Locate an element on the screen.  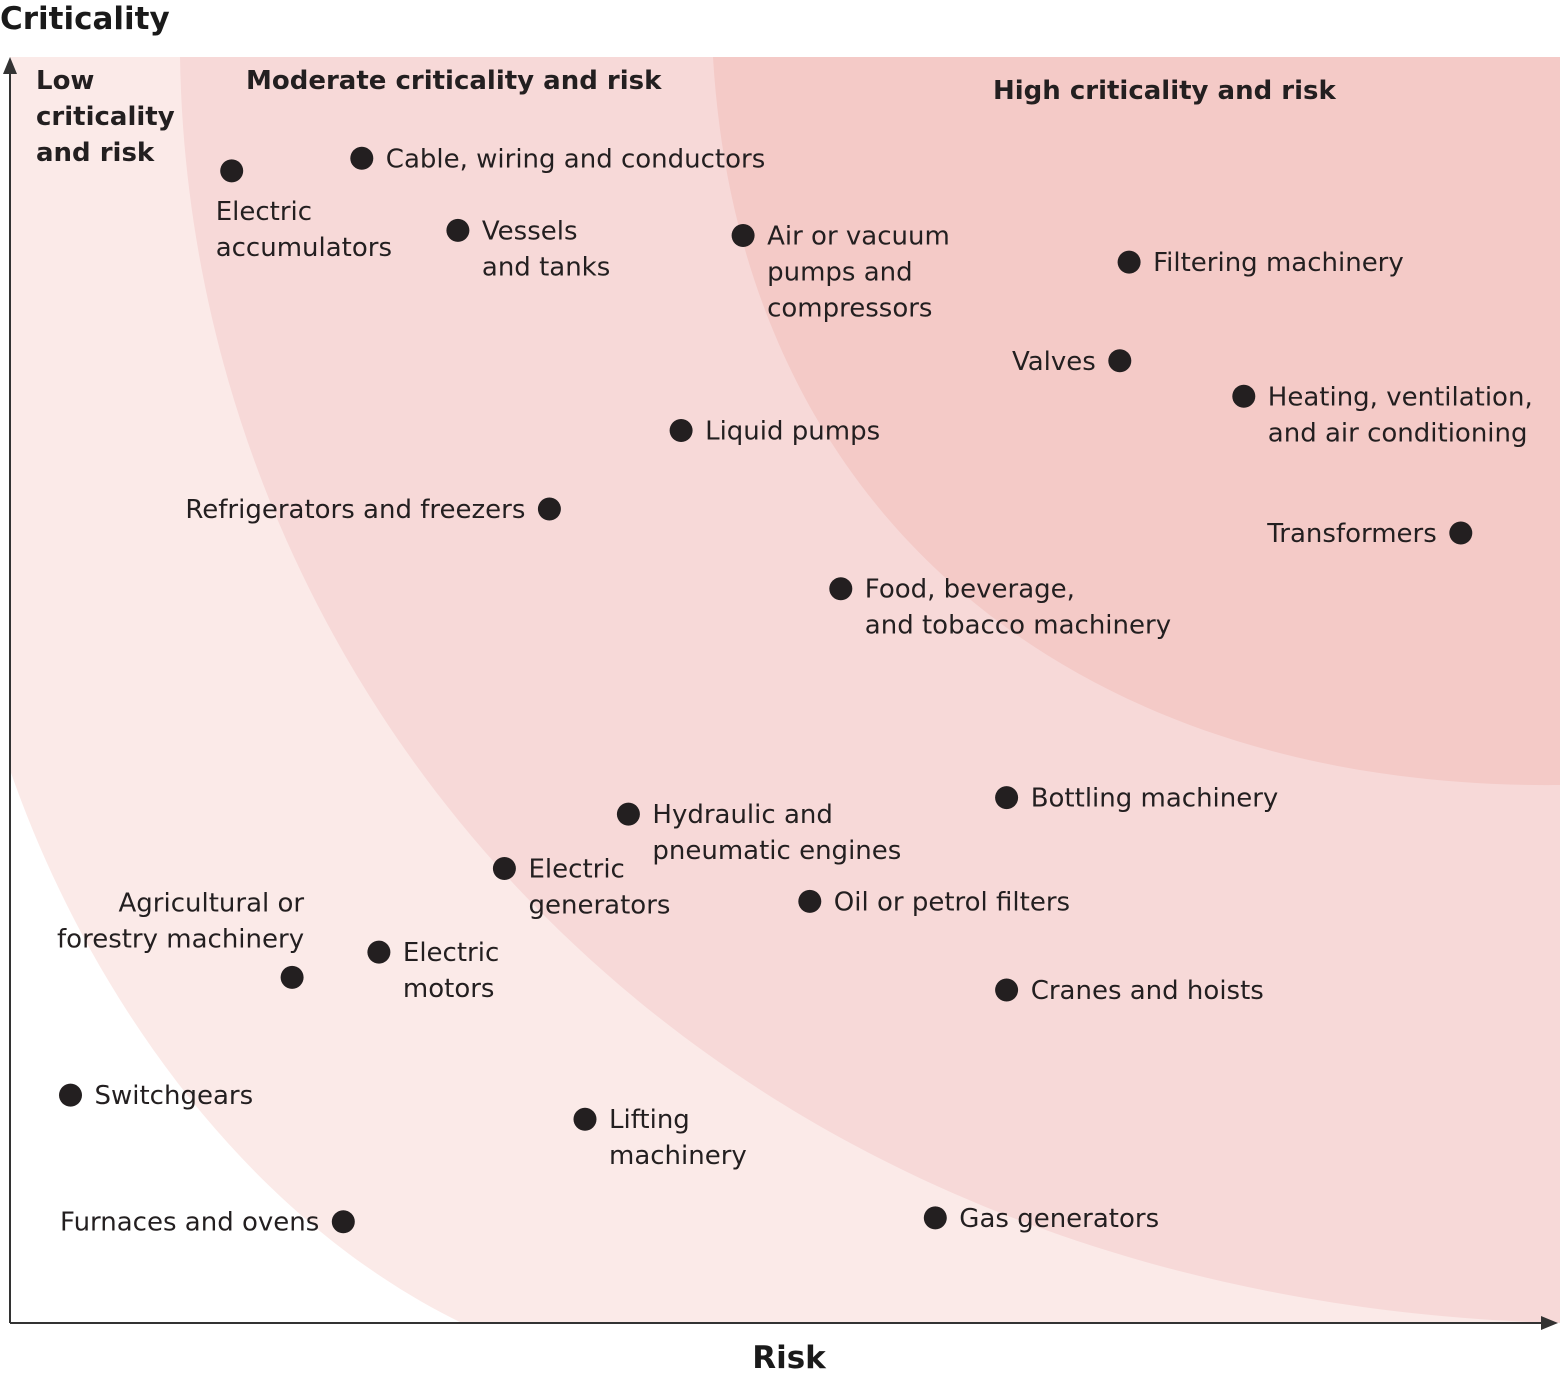
point-label-line: and tobacco machinery is located at coordinates (1018, 626).